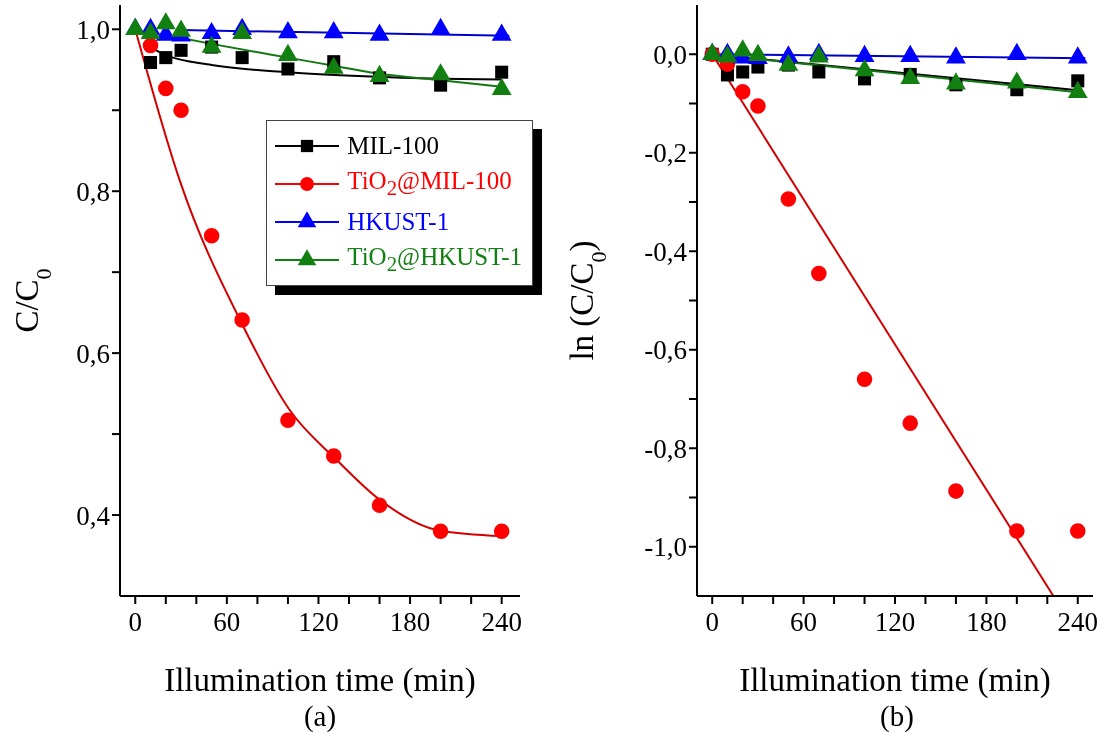 Image resolution: width=1115 pixels, height=751 pixels. What do you see at coordinates (93, 191) in the screenshot?
I see `y-tick-label: 0,8` at bounding box center [93, 191].